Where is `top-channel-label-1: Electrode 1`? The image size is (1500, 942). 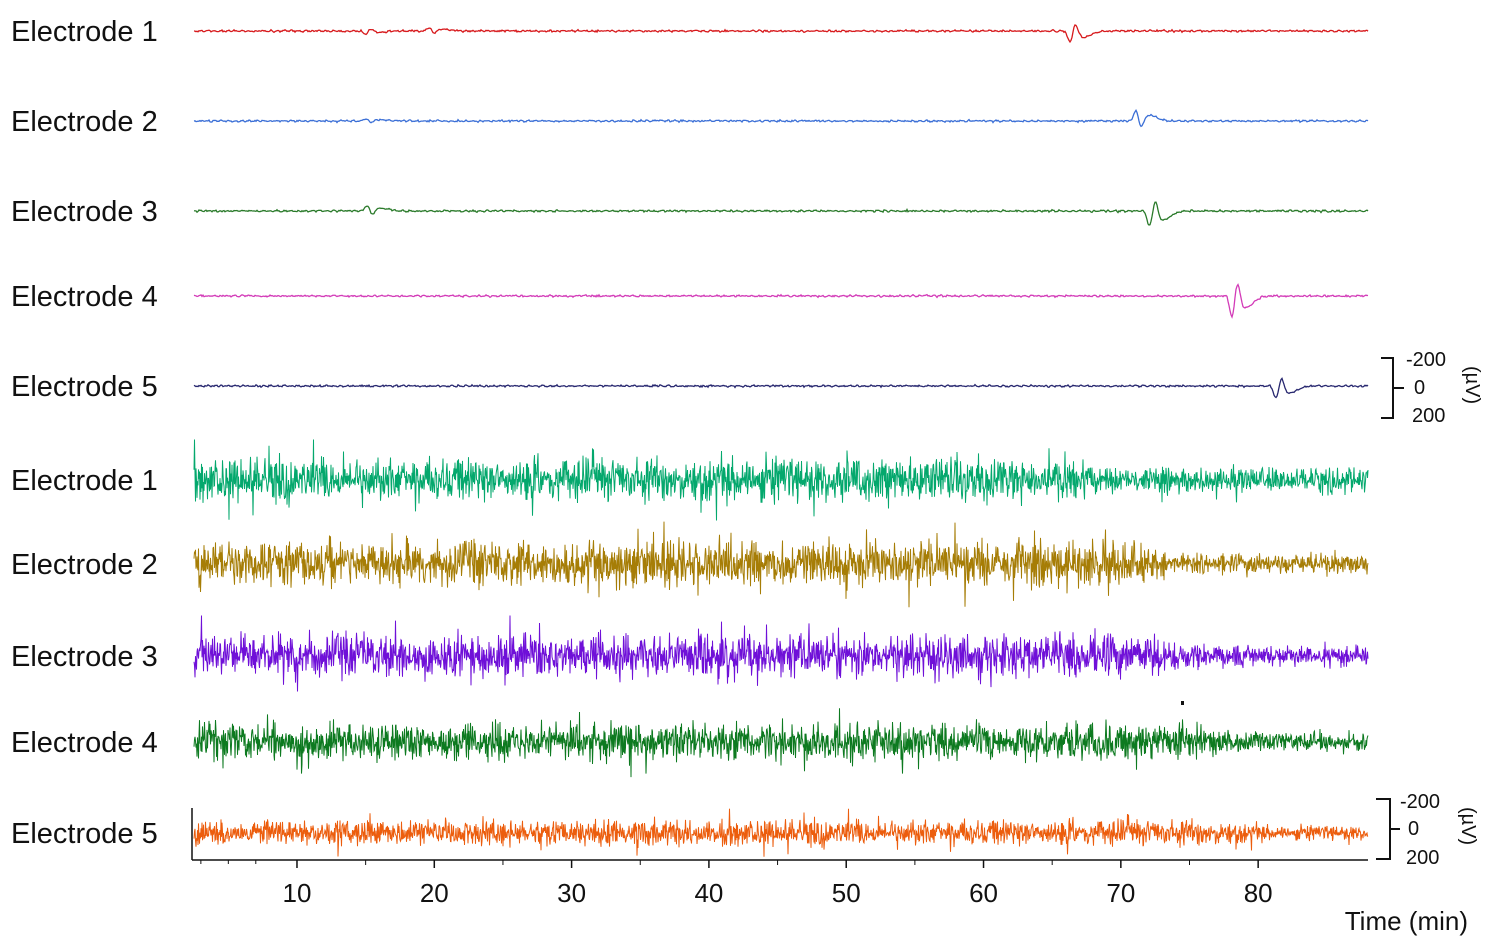 top-channel-label-1: Electrode 1 is located at coordinates (84, 32).